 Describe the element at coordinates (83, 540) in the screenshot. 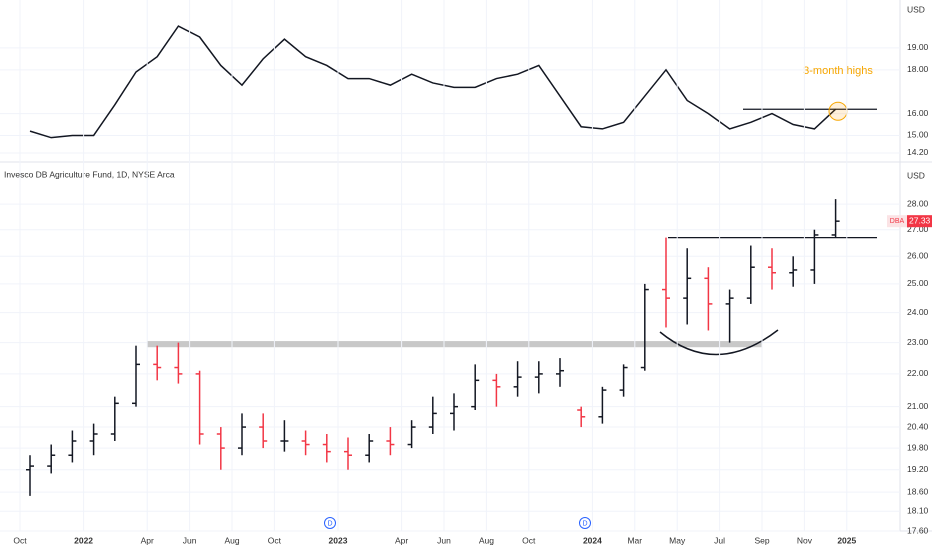

I see `x-tick-label: 2022` at that location.